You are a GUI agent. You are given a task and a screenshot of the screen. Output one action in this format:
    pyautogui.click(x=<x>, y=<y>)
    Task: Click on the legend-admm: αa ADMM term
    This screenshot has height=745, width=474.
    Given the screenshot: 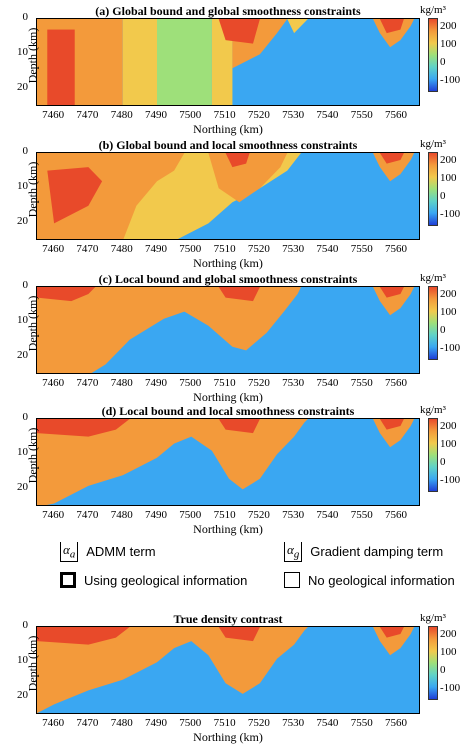 What is the action you would take?
    pyautogui.click(x=108, y=552)
    